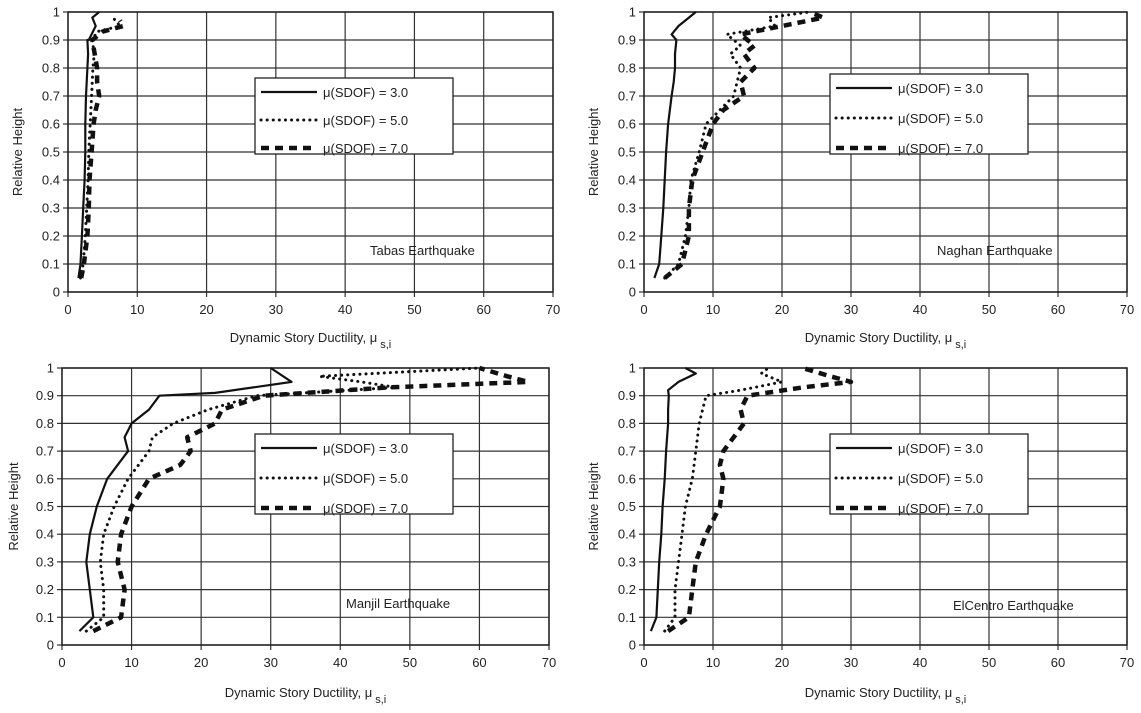 The image size is (1141, 713). Describe the element at coordinates (940, 478) in the screenshot. I see `legend-label: μ(SDOF) = 5.0` at that location.